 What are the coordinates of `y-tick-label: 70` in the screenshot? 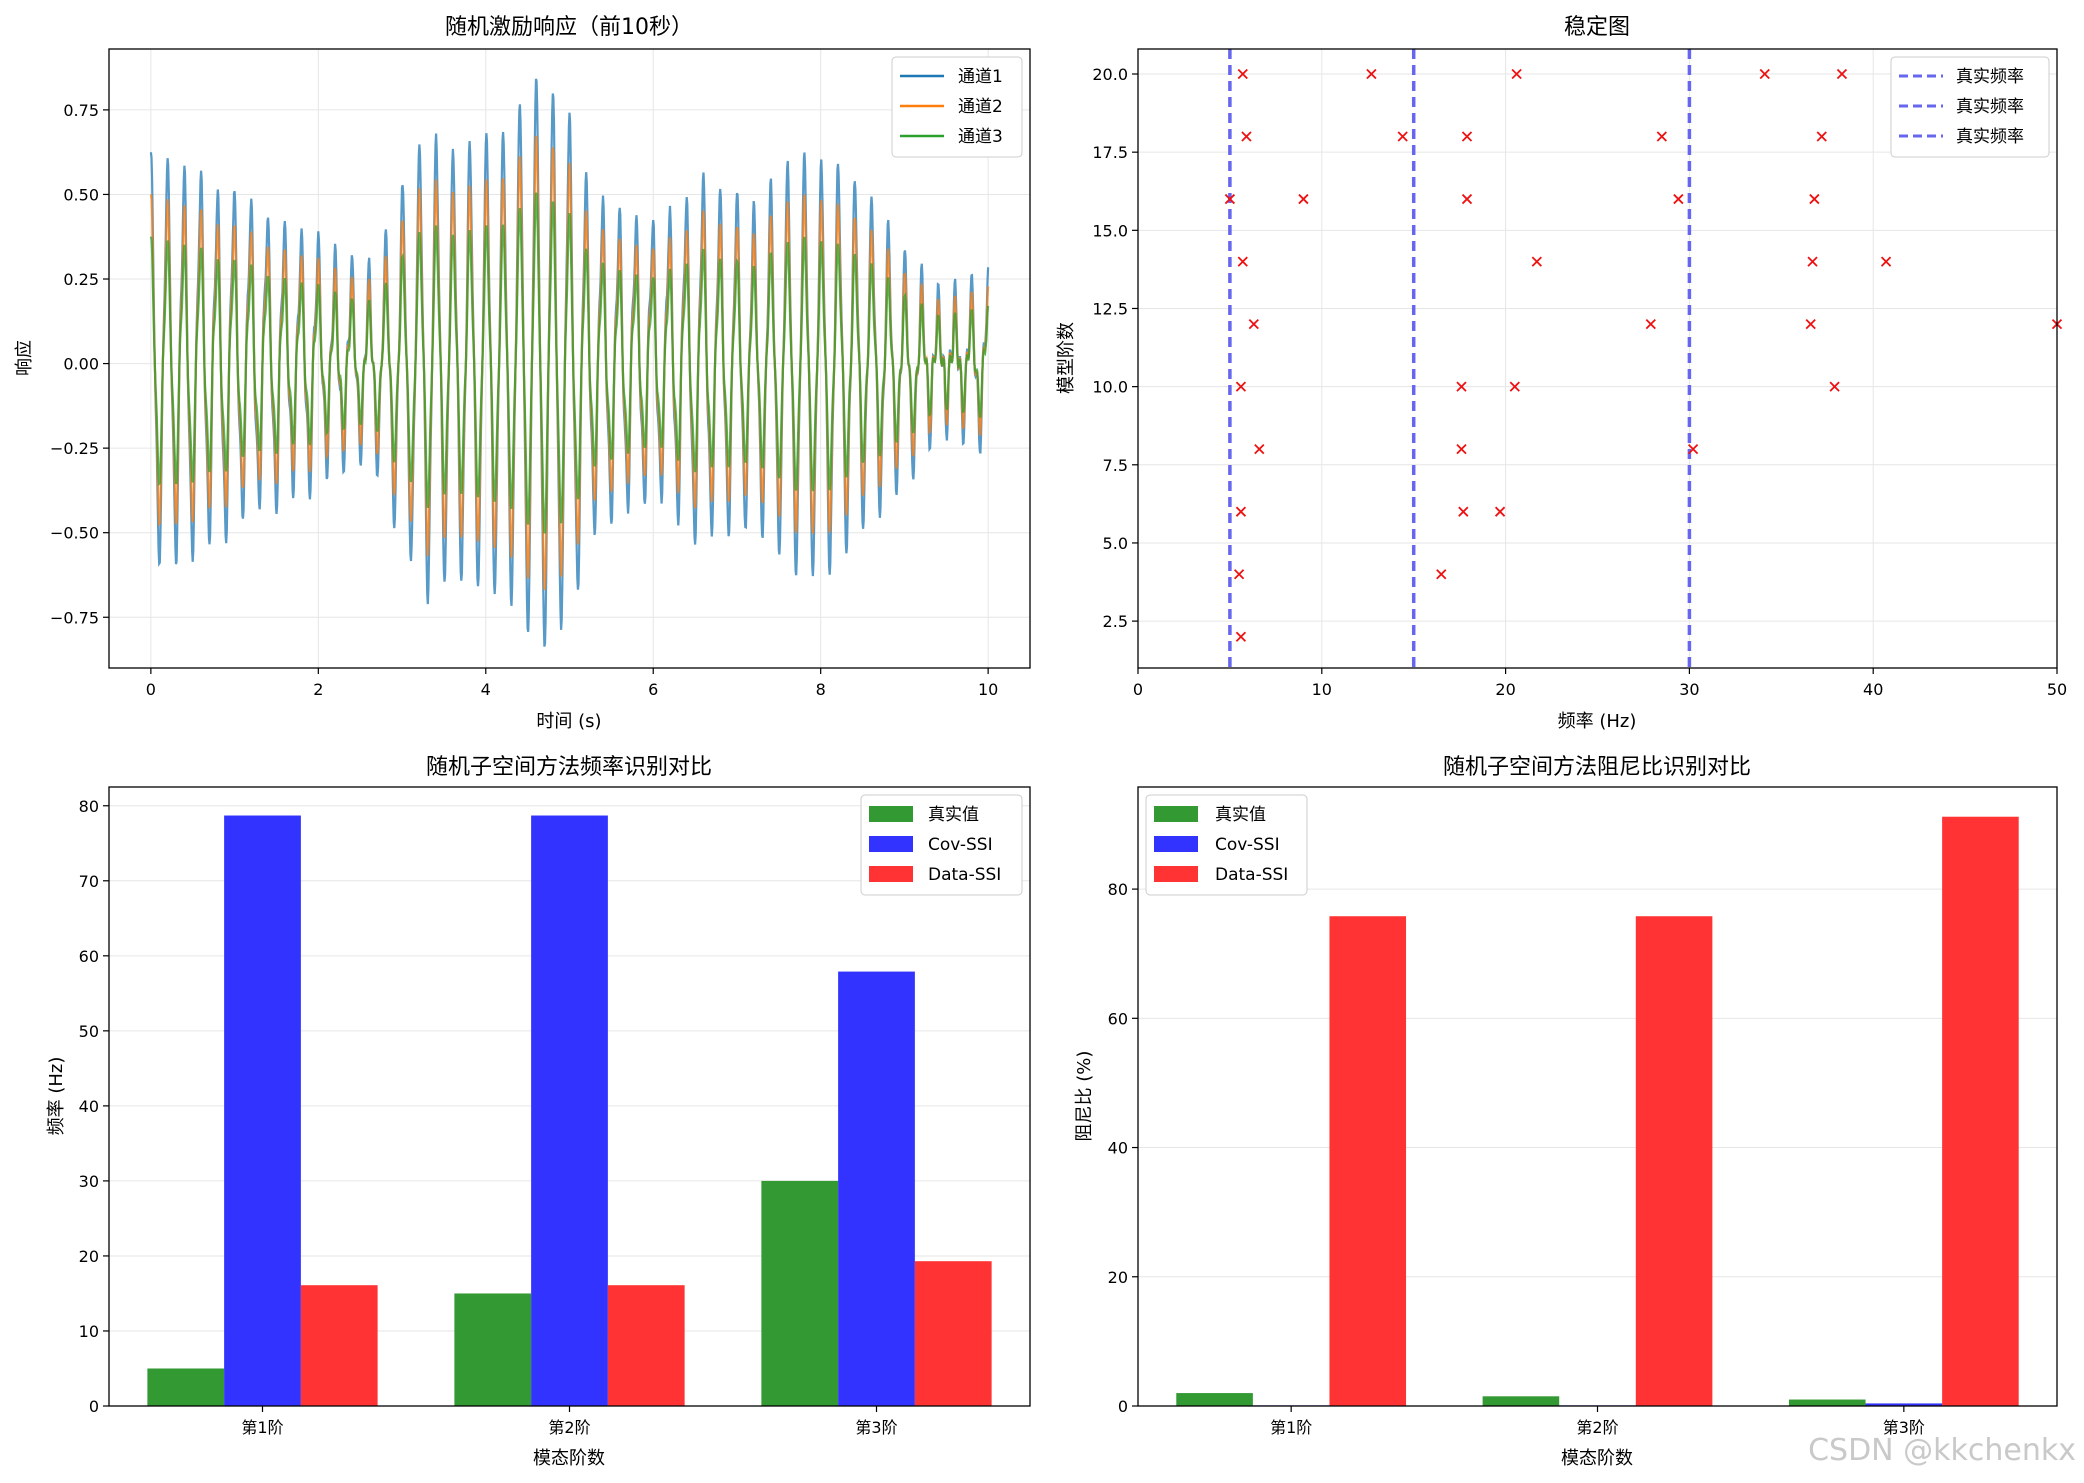 It's located at (89, 881).